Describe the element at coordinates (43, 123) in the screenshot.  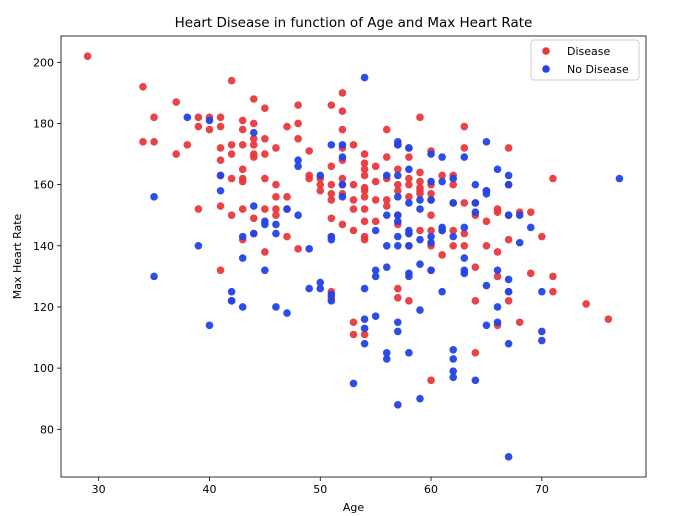
I see `y-tick-label: 180` at that location.